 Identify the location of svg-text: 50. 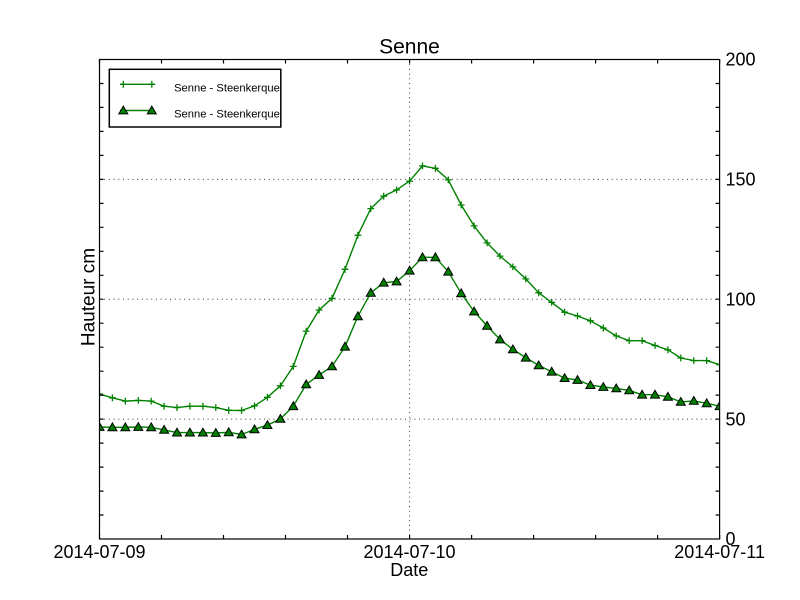
(736, 419).